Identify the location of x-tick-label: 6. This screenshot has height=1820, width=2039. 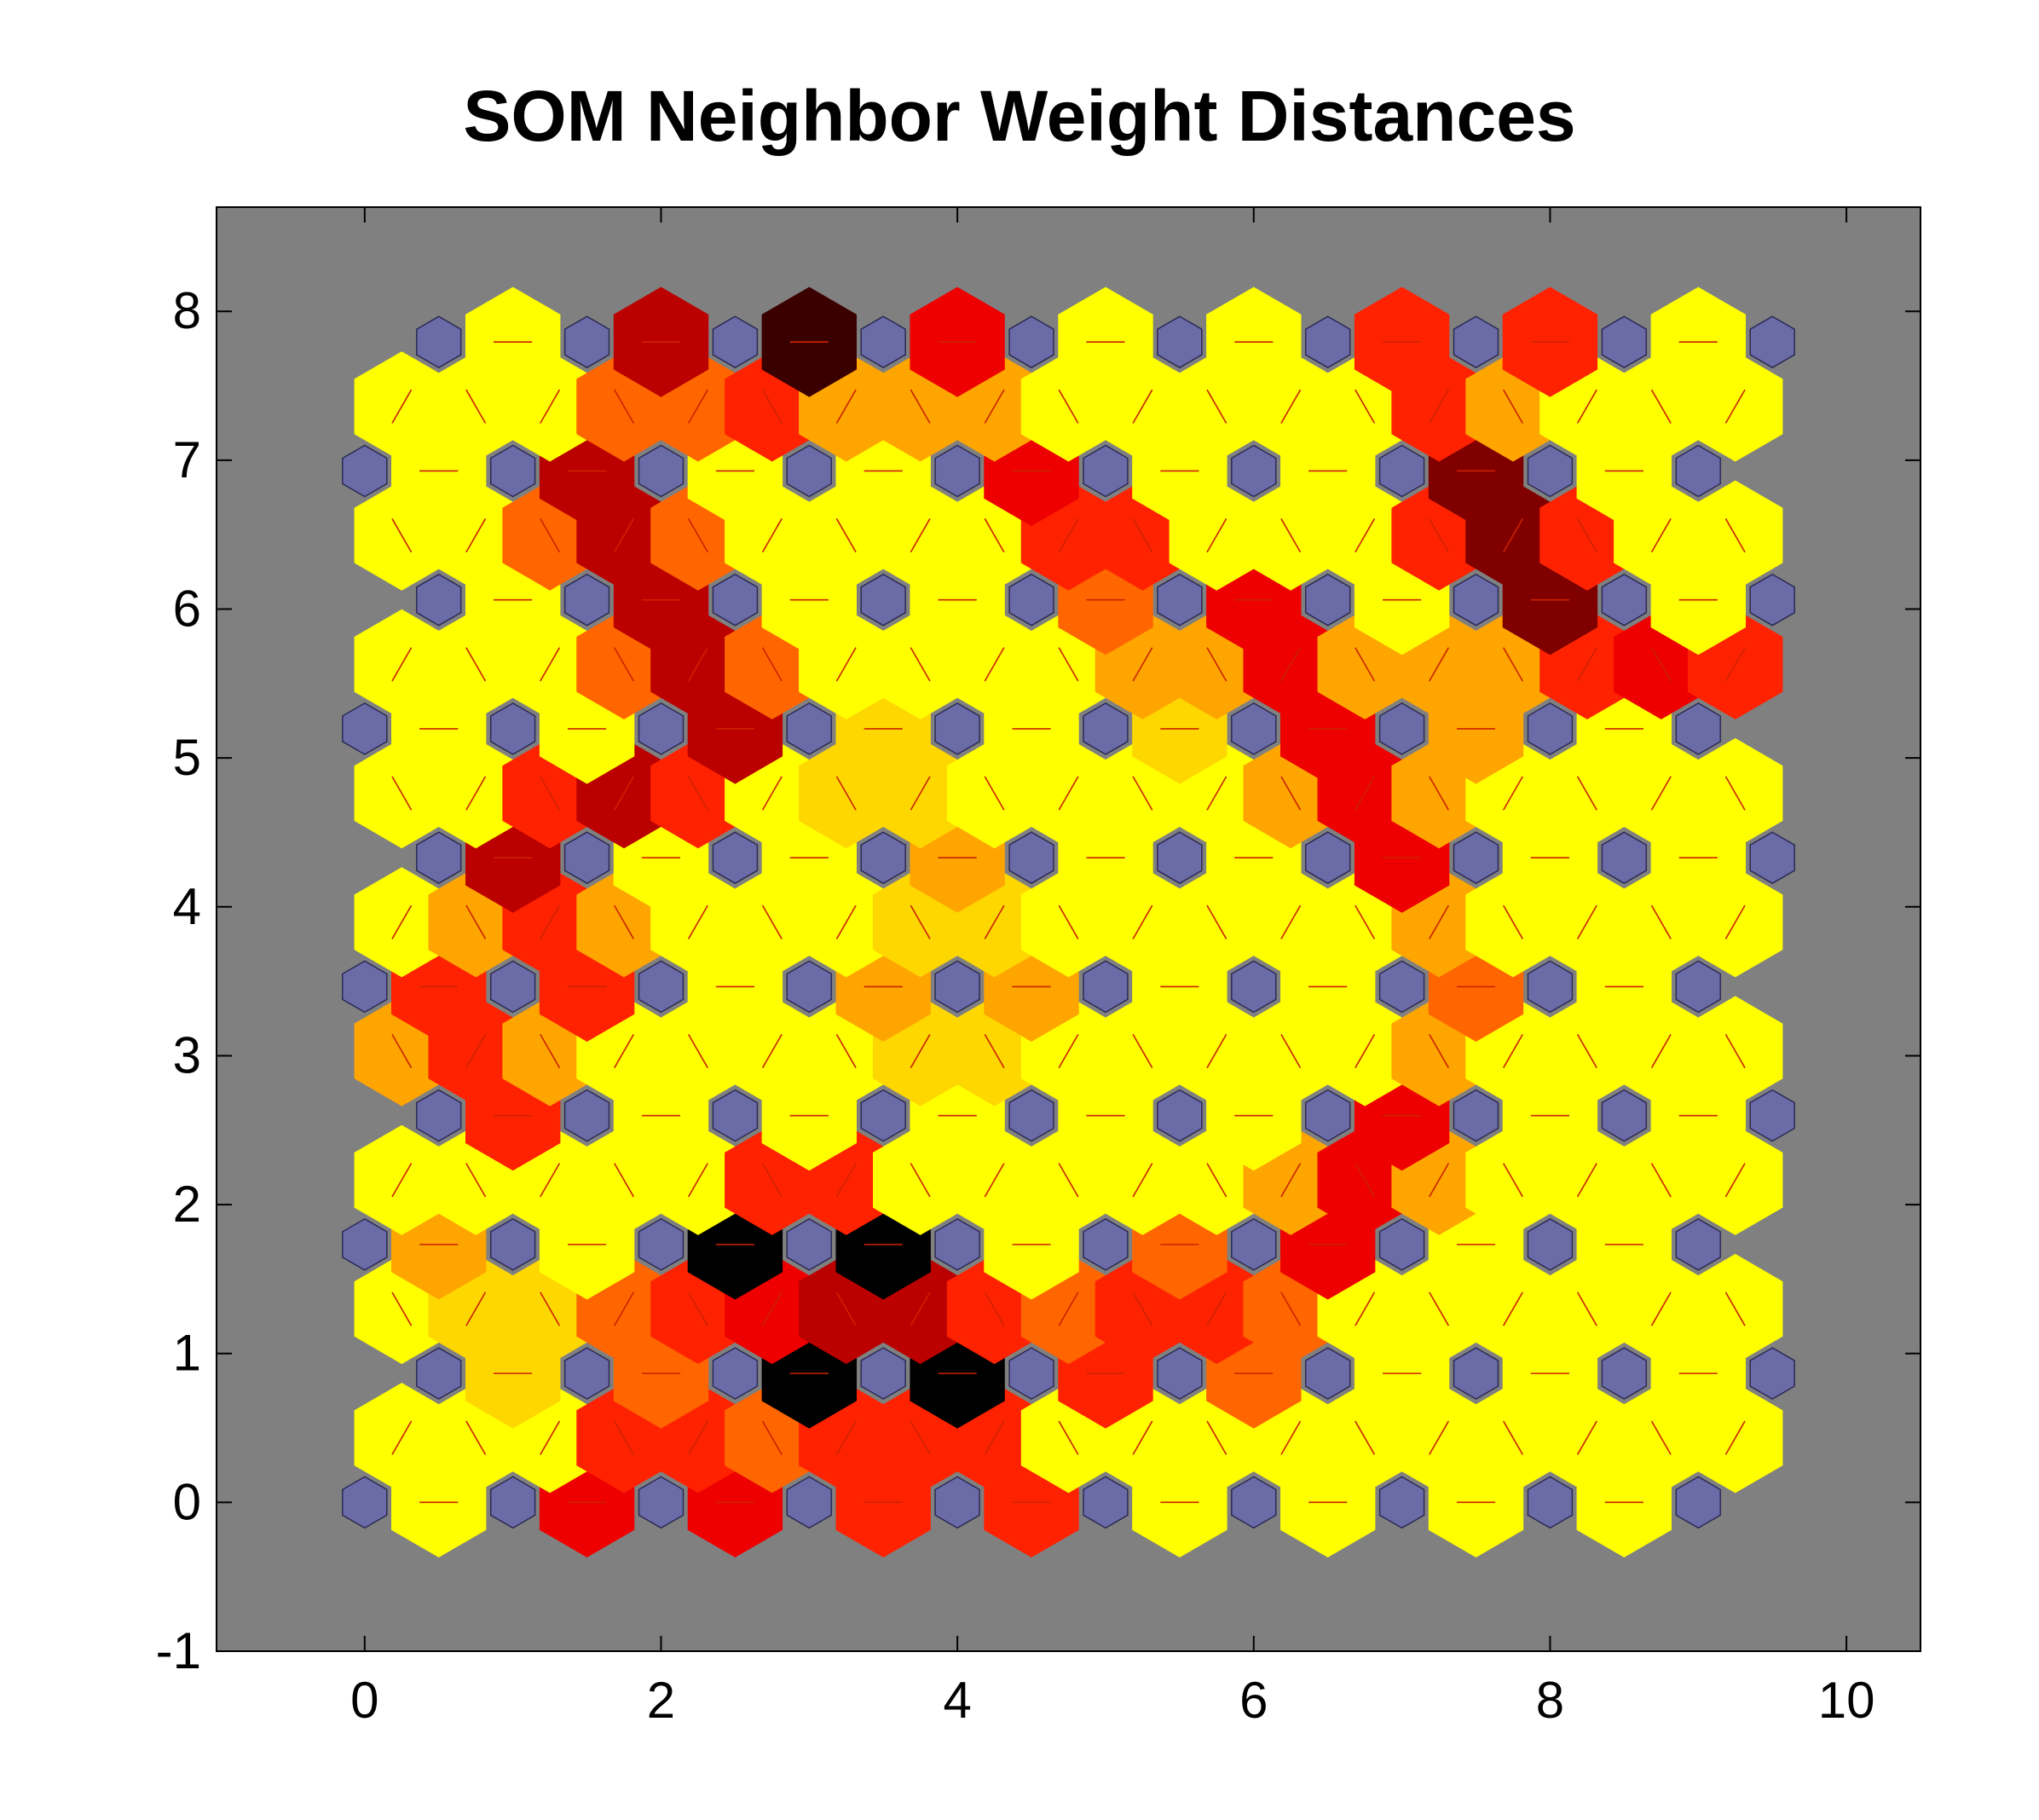
(1253, 1700).